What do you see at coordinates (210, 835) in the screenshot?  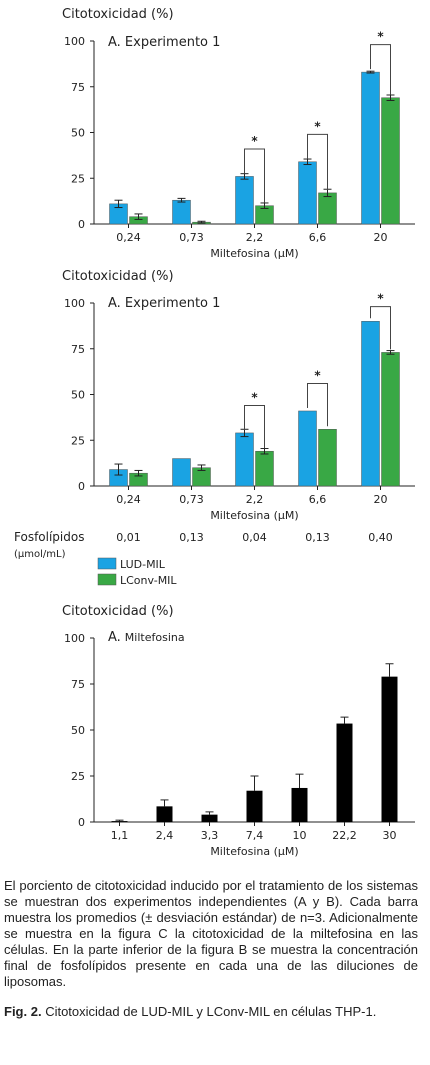 I see `x-tick-label: 3,3` at bounding box center [210, 835].